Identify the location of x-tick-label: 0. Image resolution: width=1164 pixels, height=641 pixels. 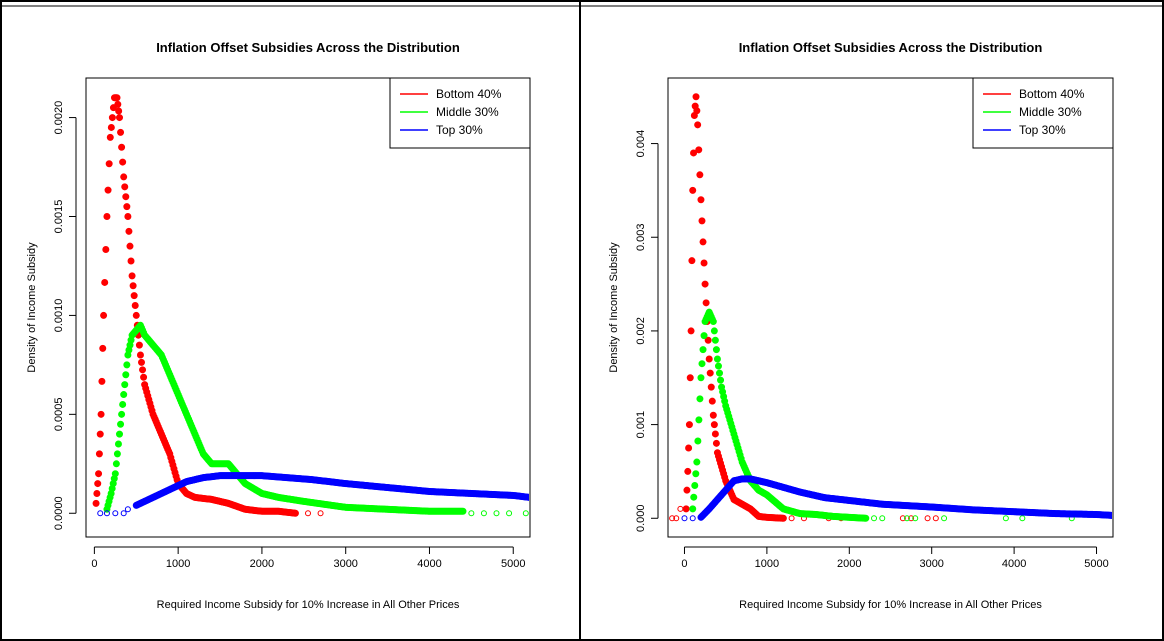
(684, 564).